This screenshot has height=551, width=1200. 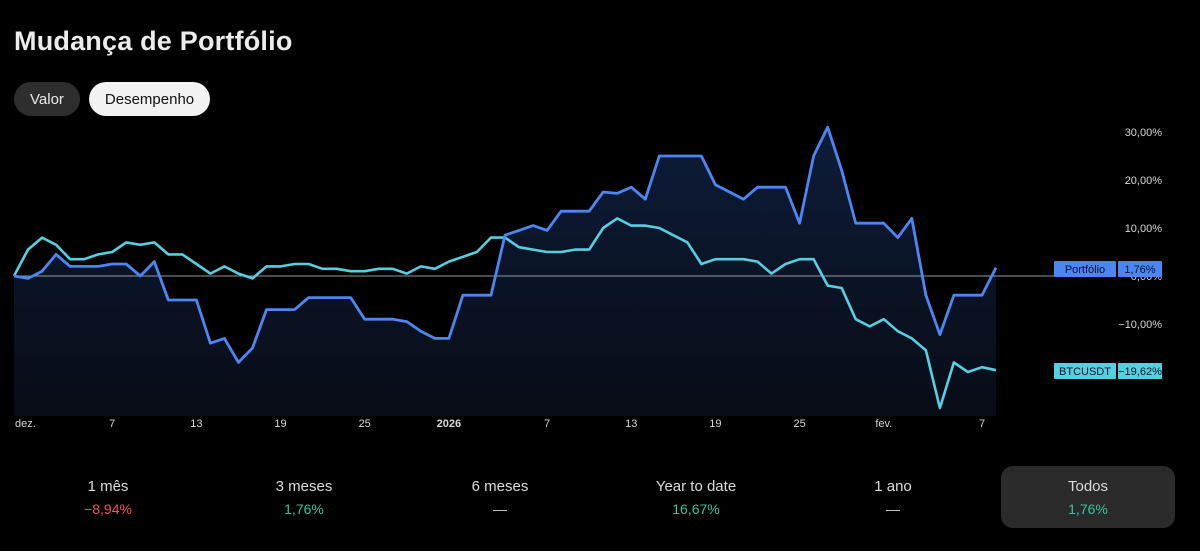 I want to click on period-todos: Todos 1,76%, so click(x=1088, y=497).